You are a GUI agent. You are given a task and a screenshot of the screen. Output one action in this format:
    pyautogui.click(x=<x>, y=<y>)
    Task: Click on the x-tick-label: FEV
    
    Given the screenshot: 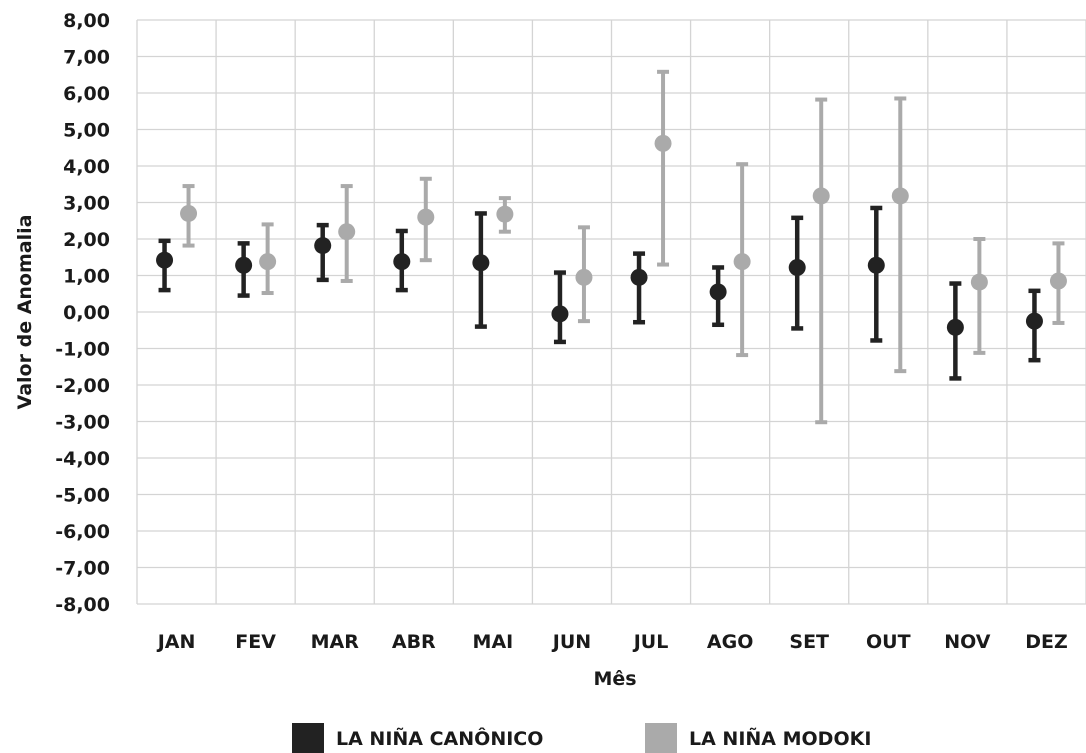 What is the action you would take?
    pyautogui.click(x=255, y=642)
    